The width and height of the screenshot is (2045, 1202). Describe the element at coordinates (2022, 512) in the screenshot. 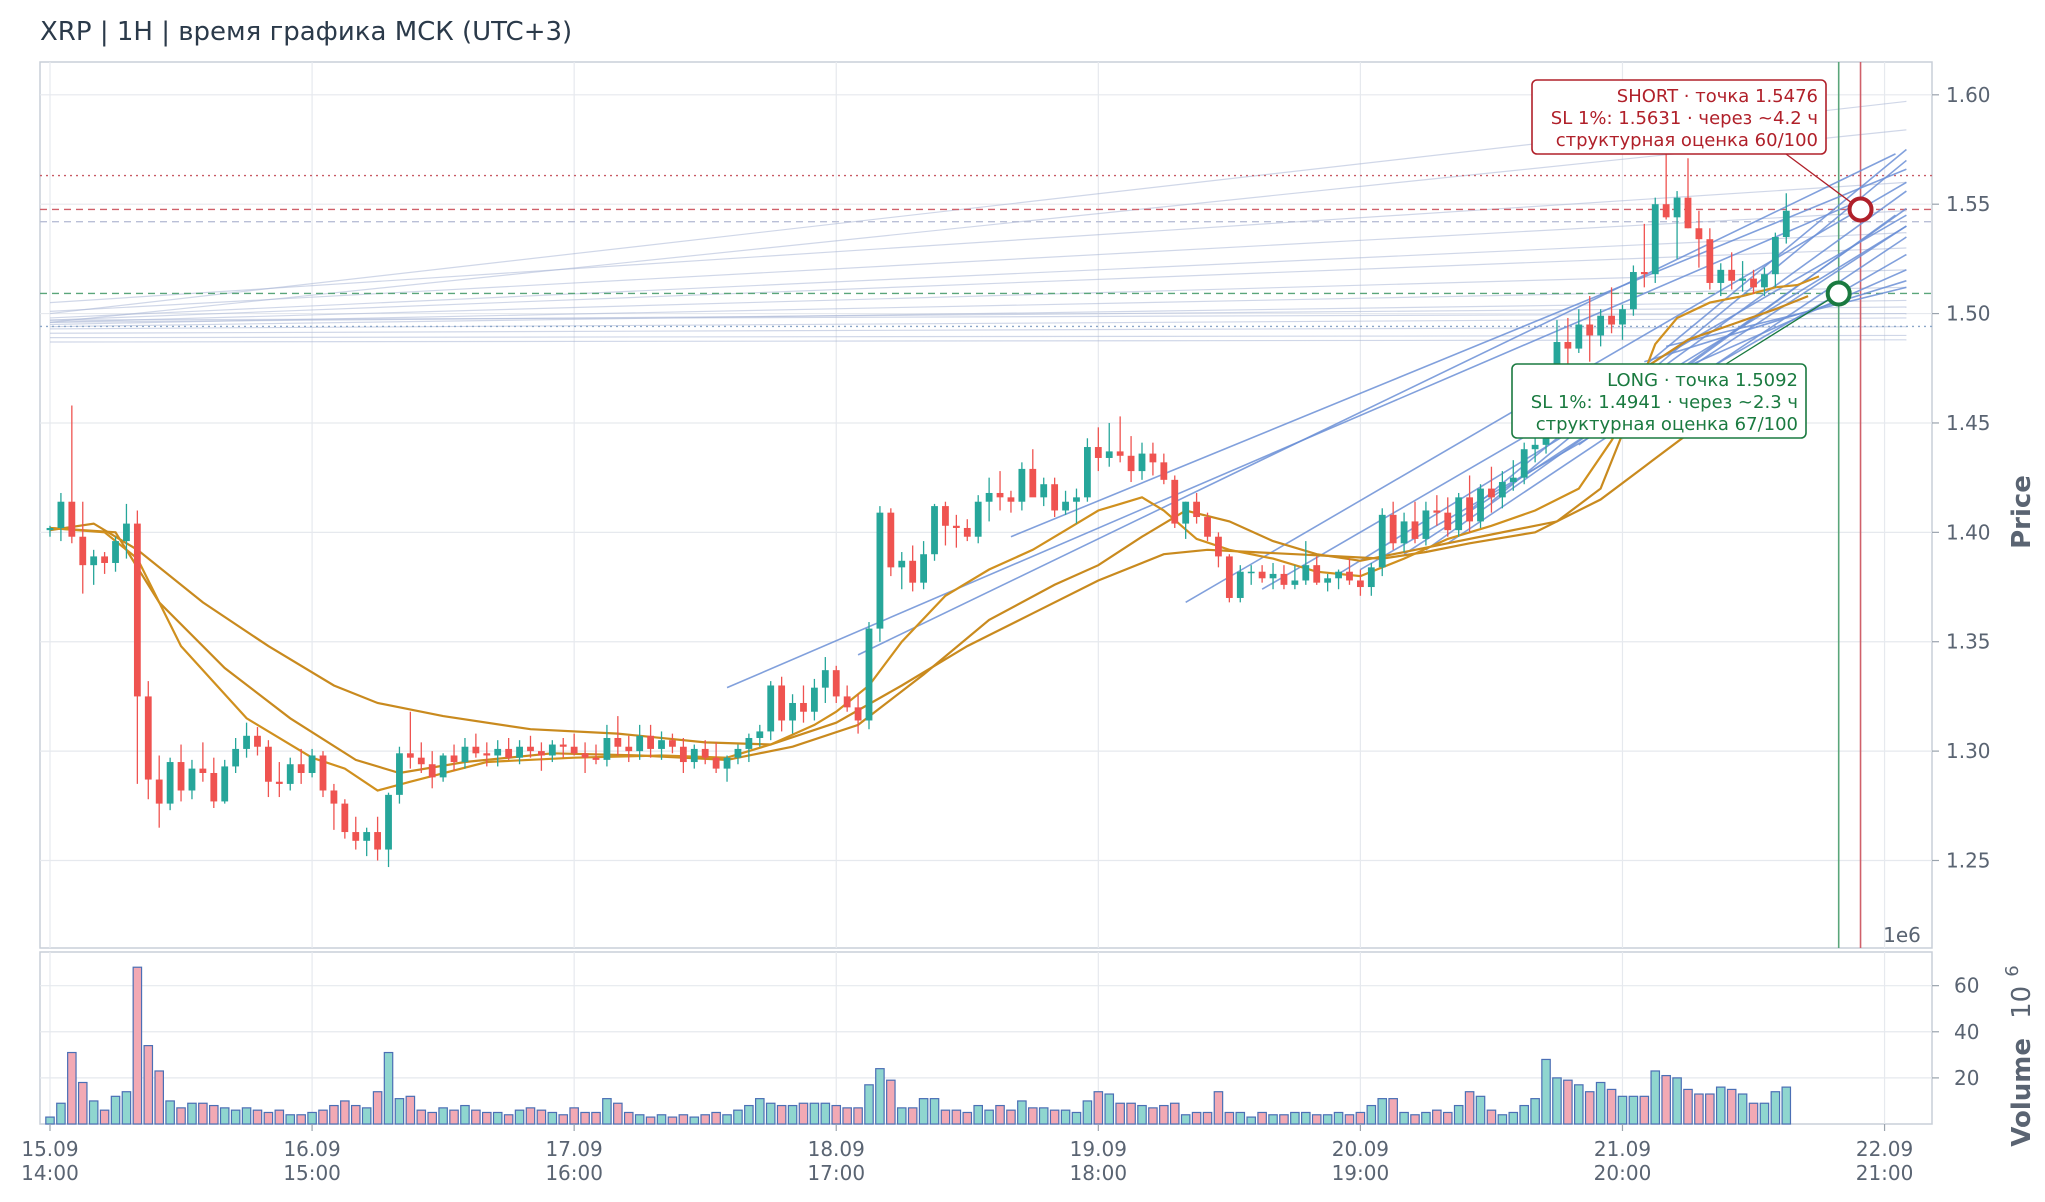

I see `price-axis-label: Price` at that location.